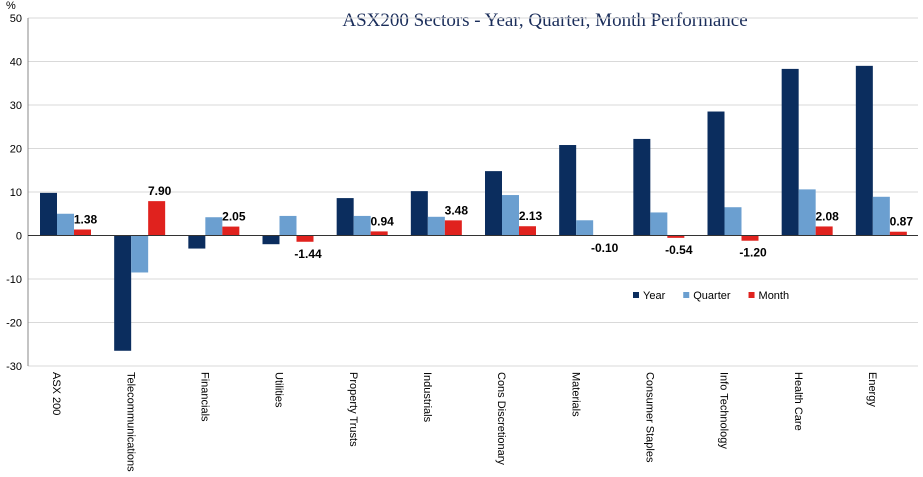  I want to click on x-tick-label: Consumer Staples, so click(649, 417).